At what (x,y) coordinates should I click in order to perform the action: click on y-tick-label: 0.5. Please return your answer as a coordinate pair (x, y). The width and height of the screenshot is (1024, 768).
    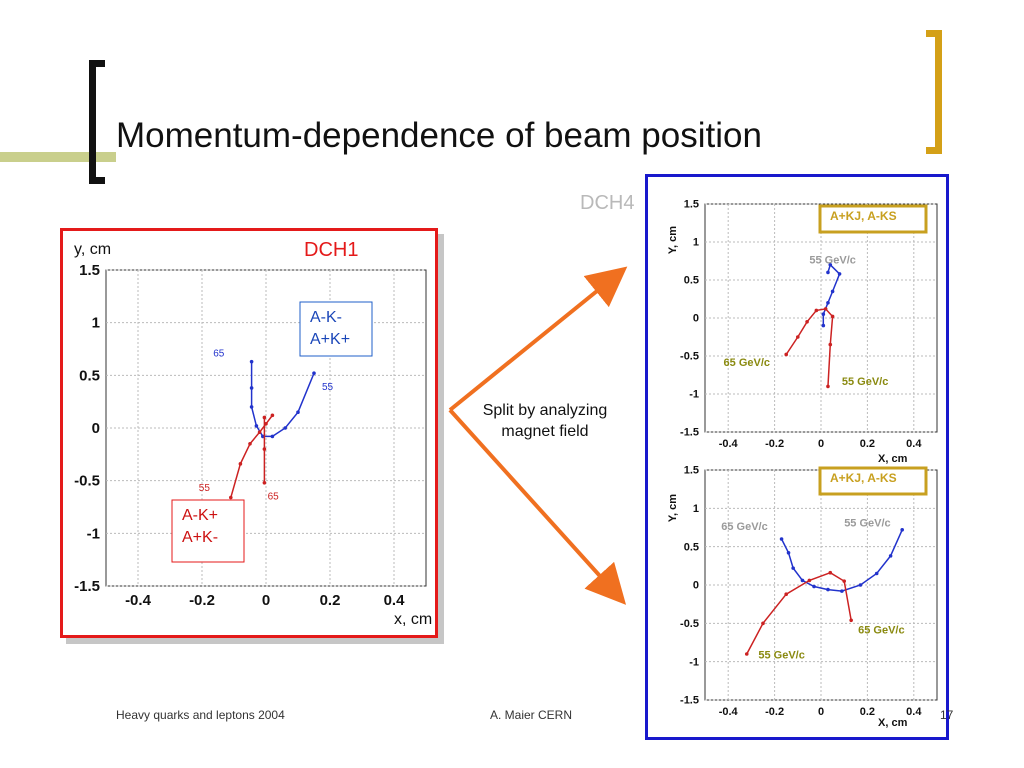
    Looking at the image, I should click on (691, 281).